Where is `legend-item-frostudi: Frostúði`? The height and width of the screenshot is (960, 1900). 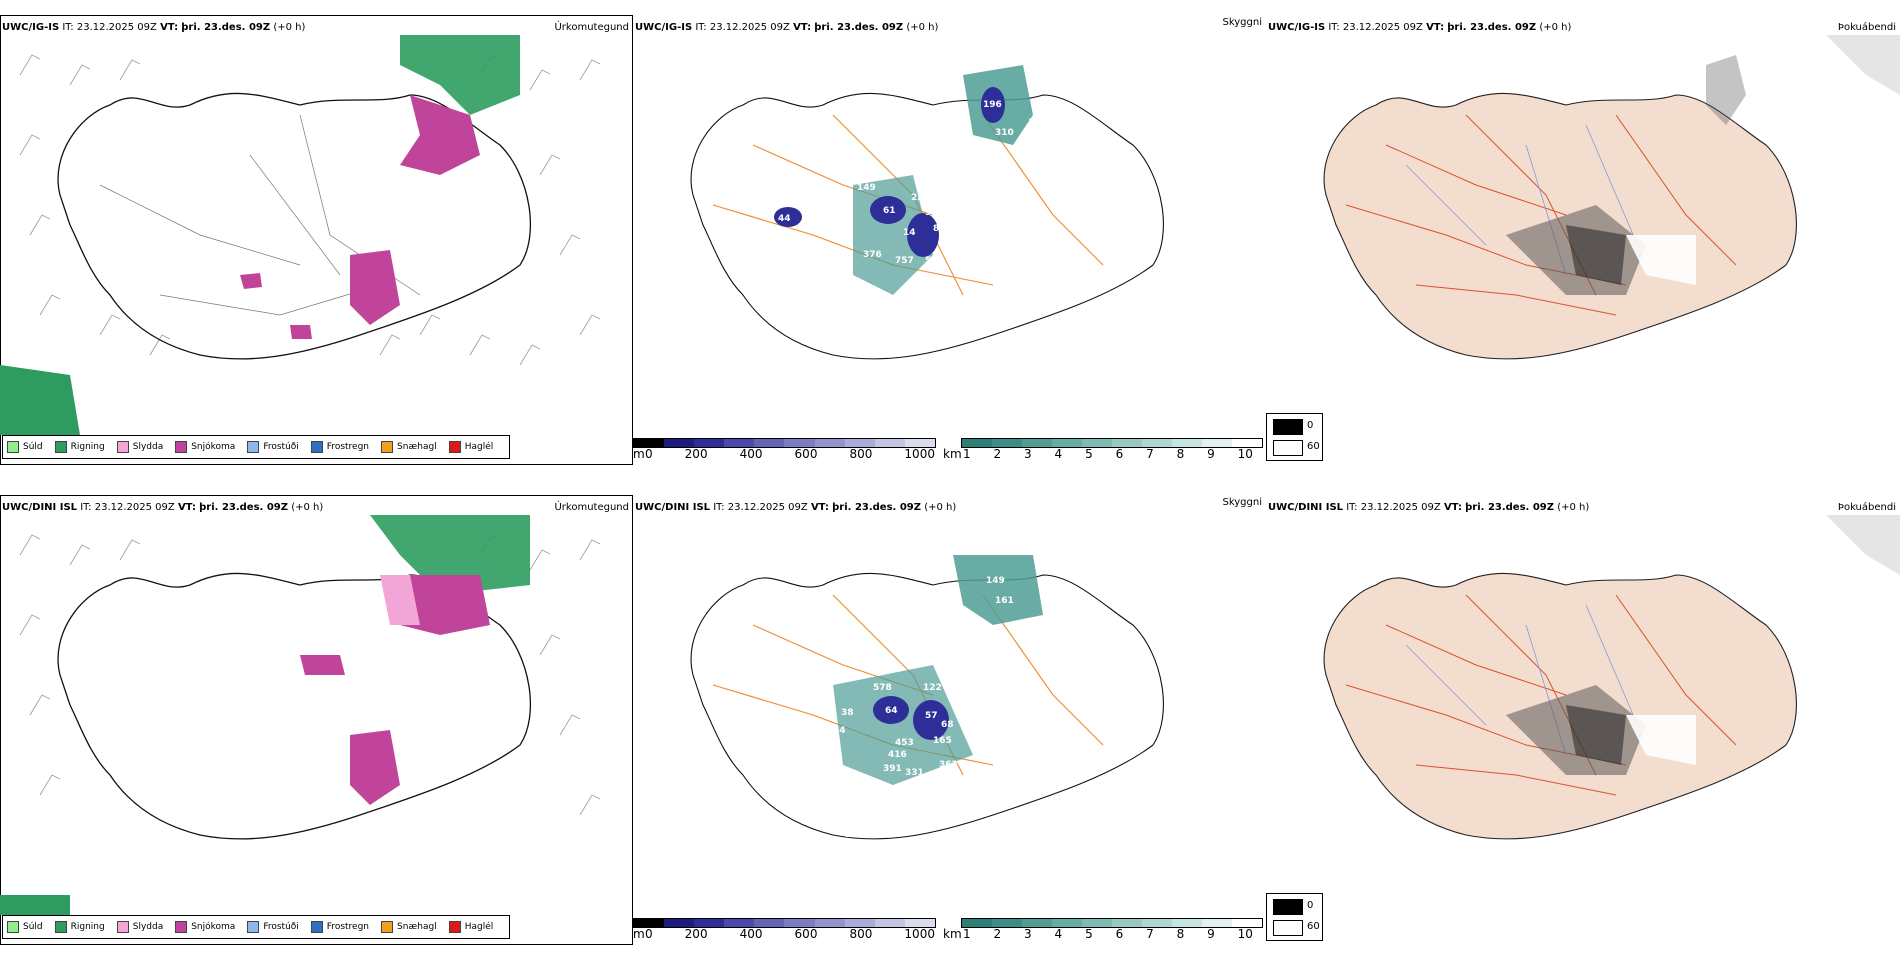
legend-item-frostudi: Frostúði is located at coordinates (273, 447).